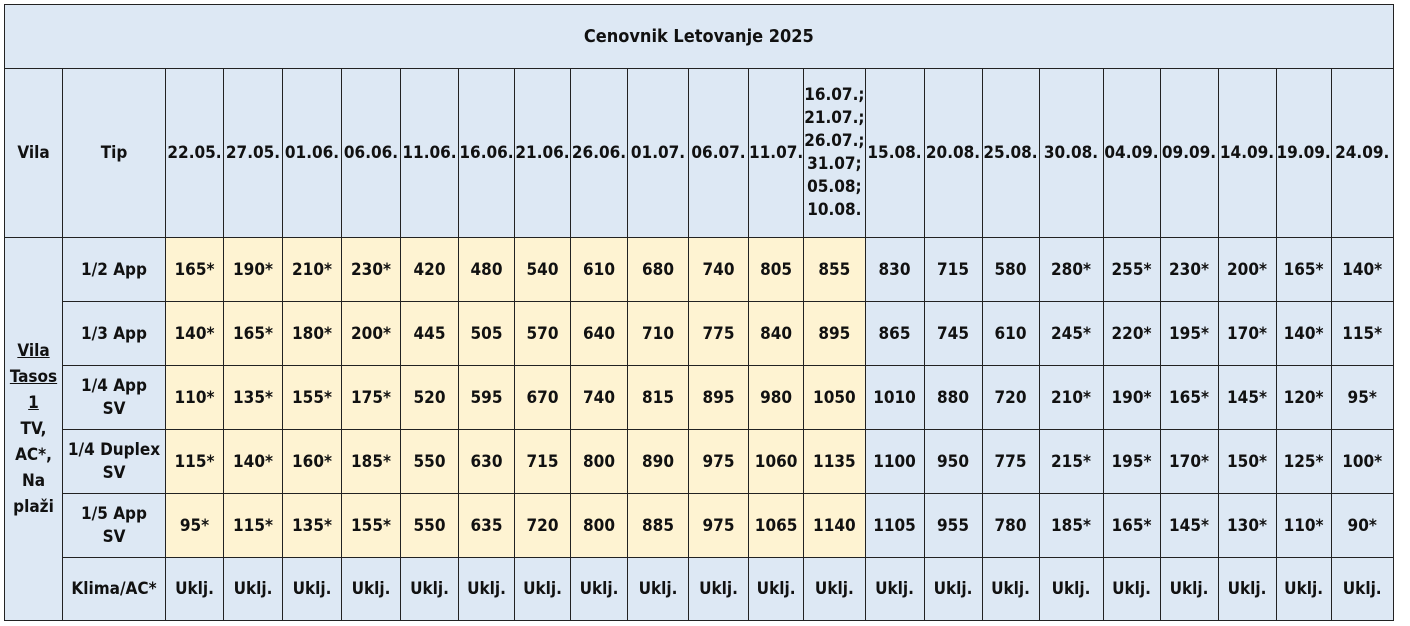 This screenshot has width=1410, height=626. What do you see at coordinates (486, 333) in the screenshot?
I see `price-cell: 505` at bounding box center [486, 333].